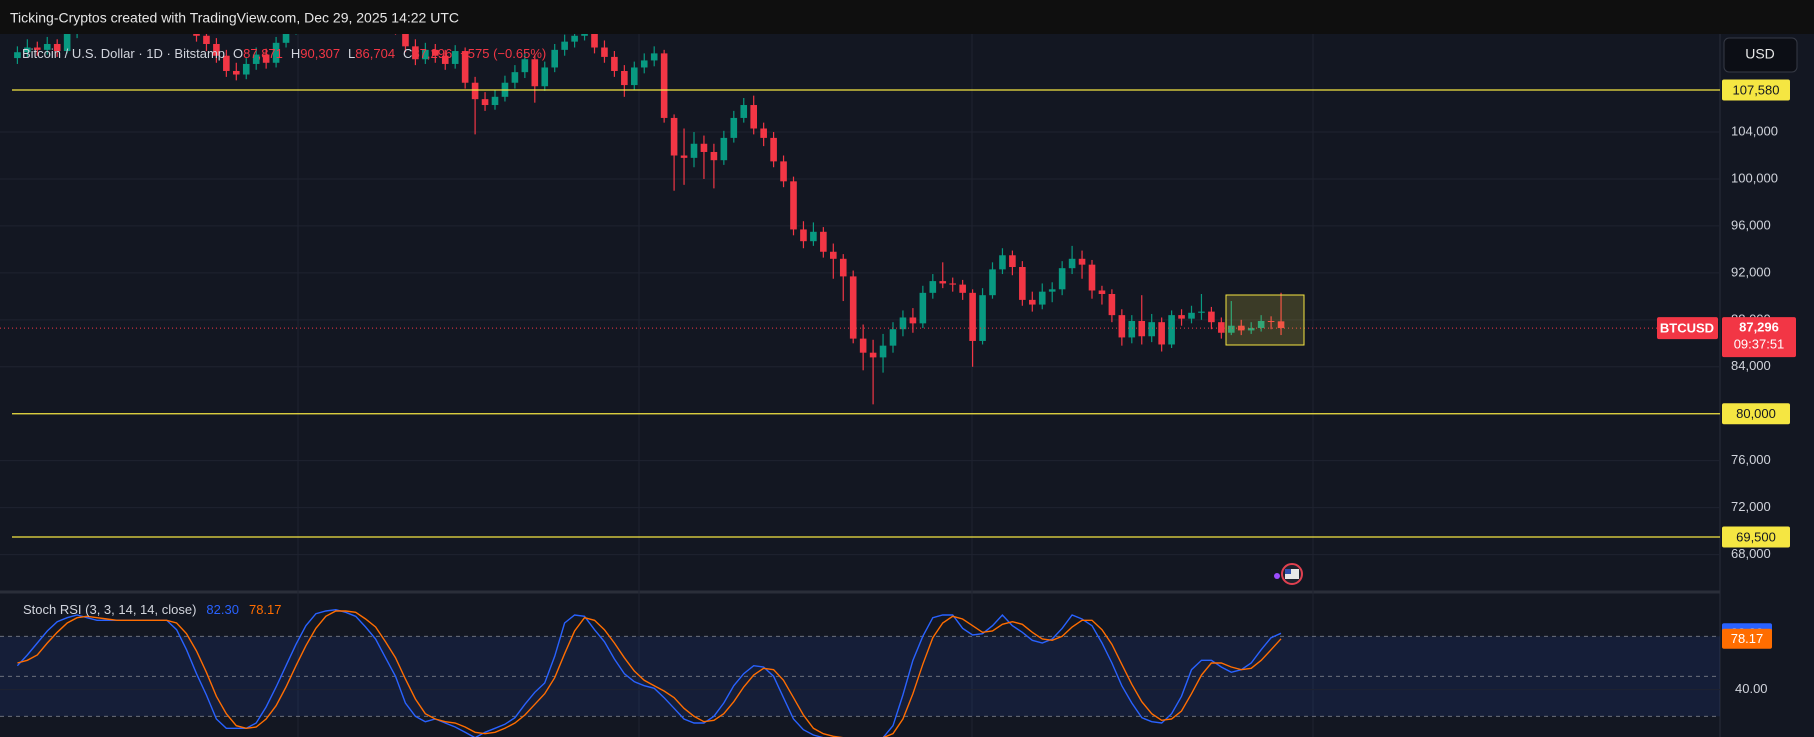 The height and width of the screenshot is (737, 1814). I want to click on currency-label: USD, so click(1760, 54).